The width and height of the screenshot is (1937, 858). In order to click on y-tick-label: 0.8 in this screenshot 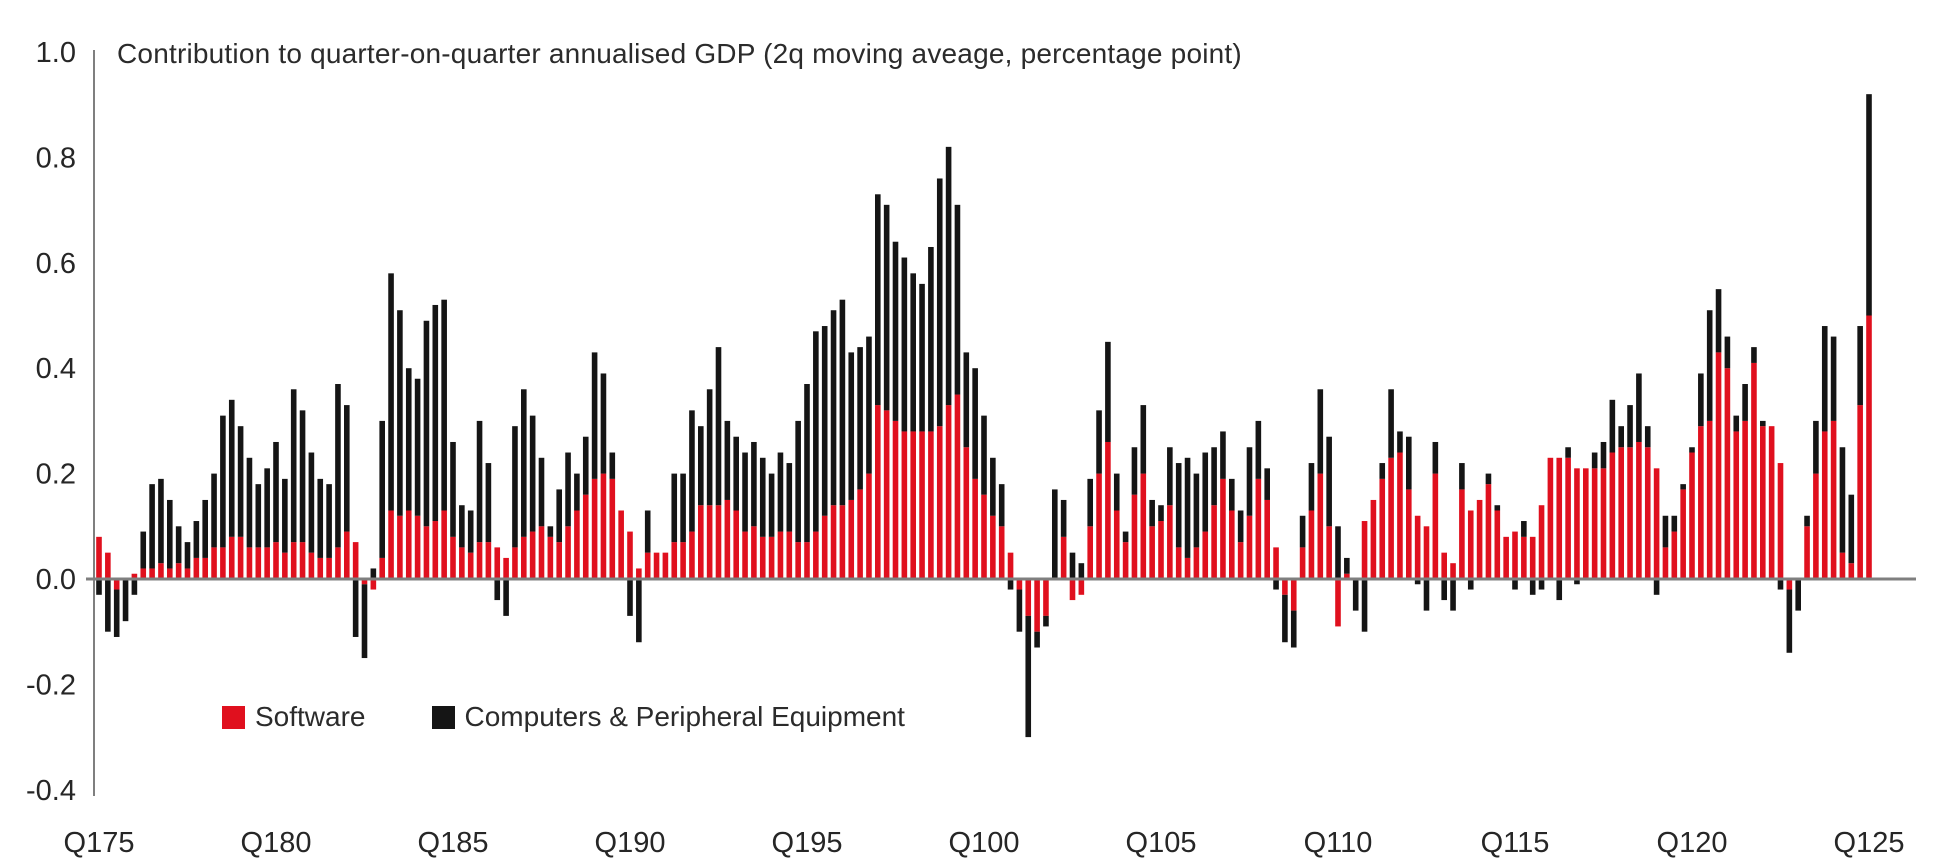, I will do `click(56, 158)`.